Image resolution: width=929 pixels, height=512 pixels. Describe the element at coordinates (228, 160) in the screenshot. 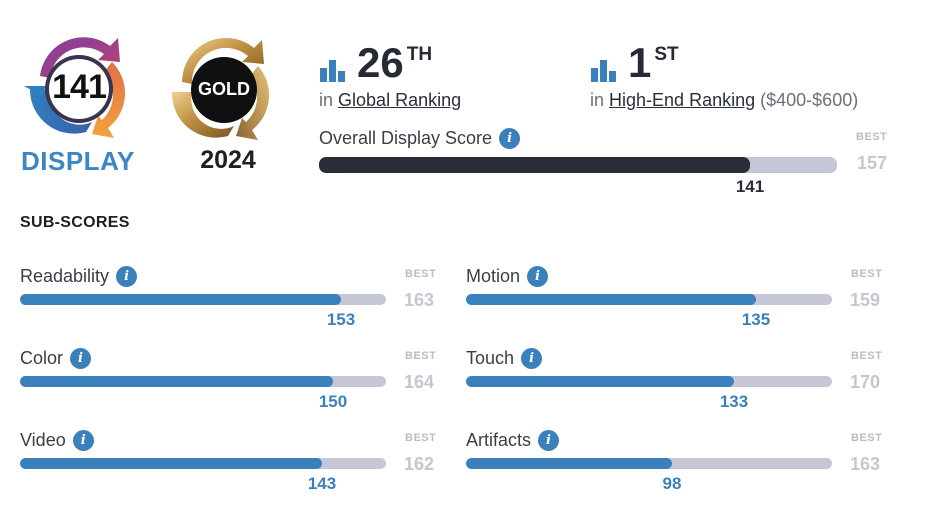

I see `award-year: 2024` at that location.